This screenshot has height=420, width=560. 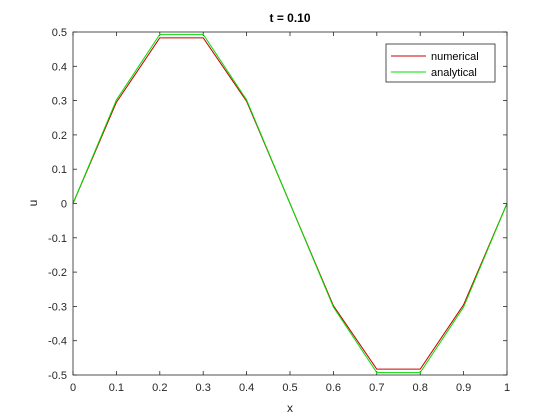 What do you see at coordinates (64, 205) in the screenshot?
I see `y-tick-label: 0` at bounding box center [64, 205].